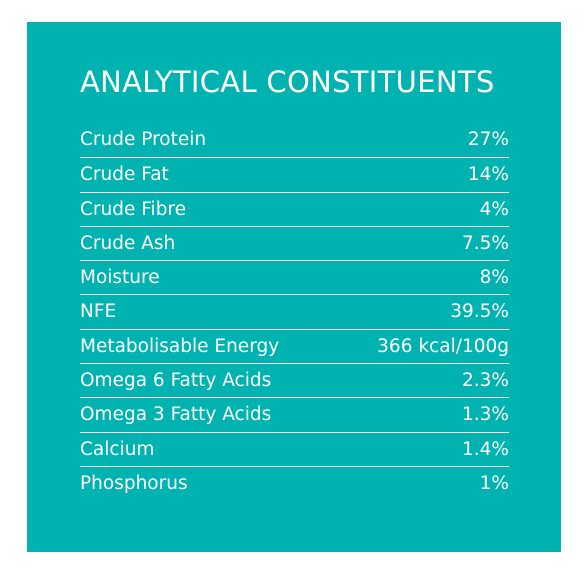  Describe the element at coordinates (294, 414) in the screenshot. I see `table-row: Omega 3 Fatty Acids 1.3%` at that location.